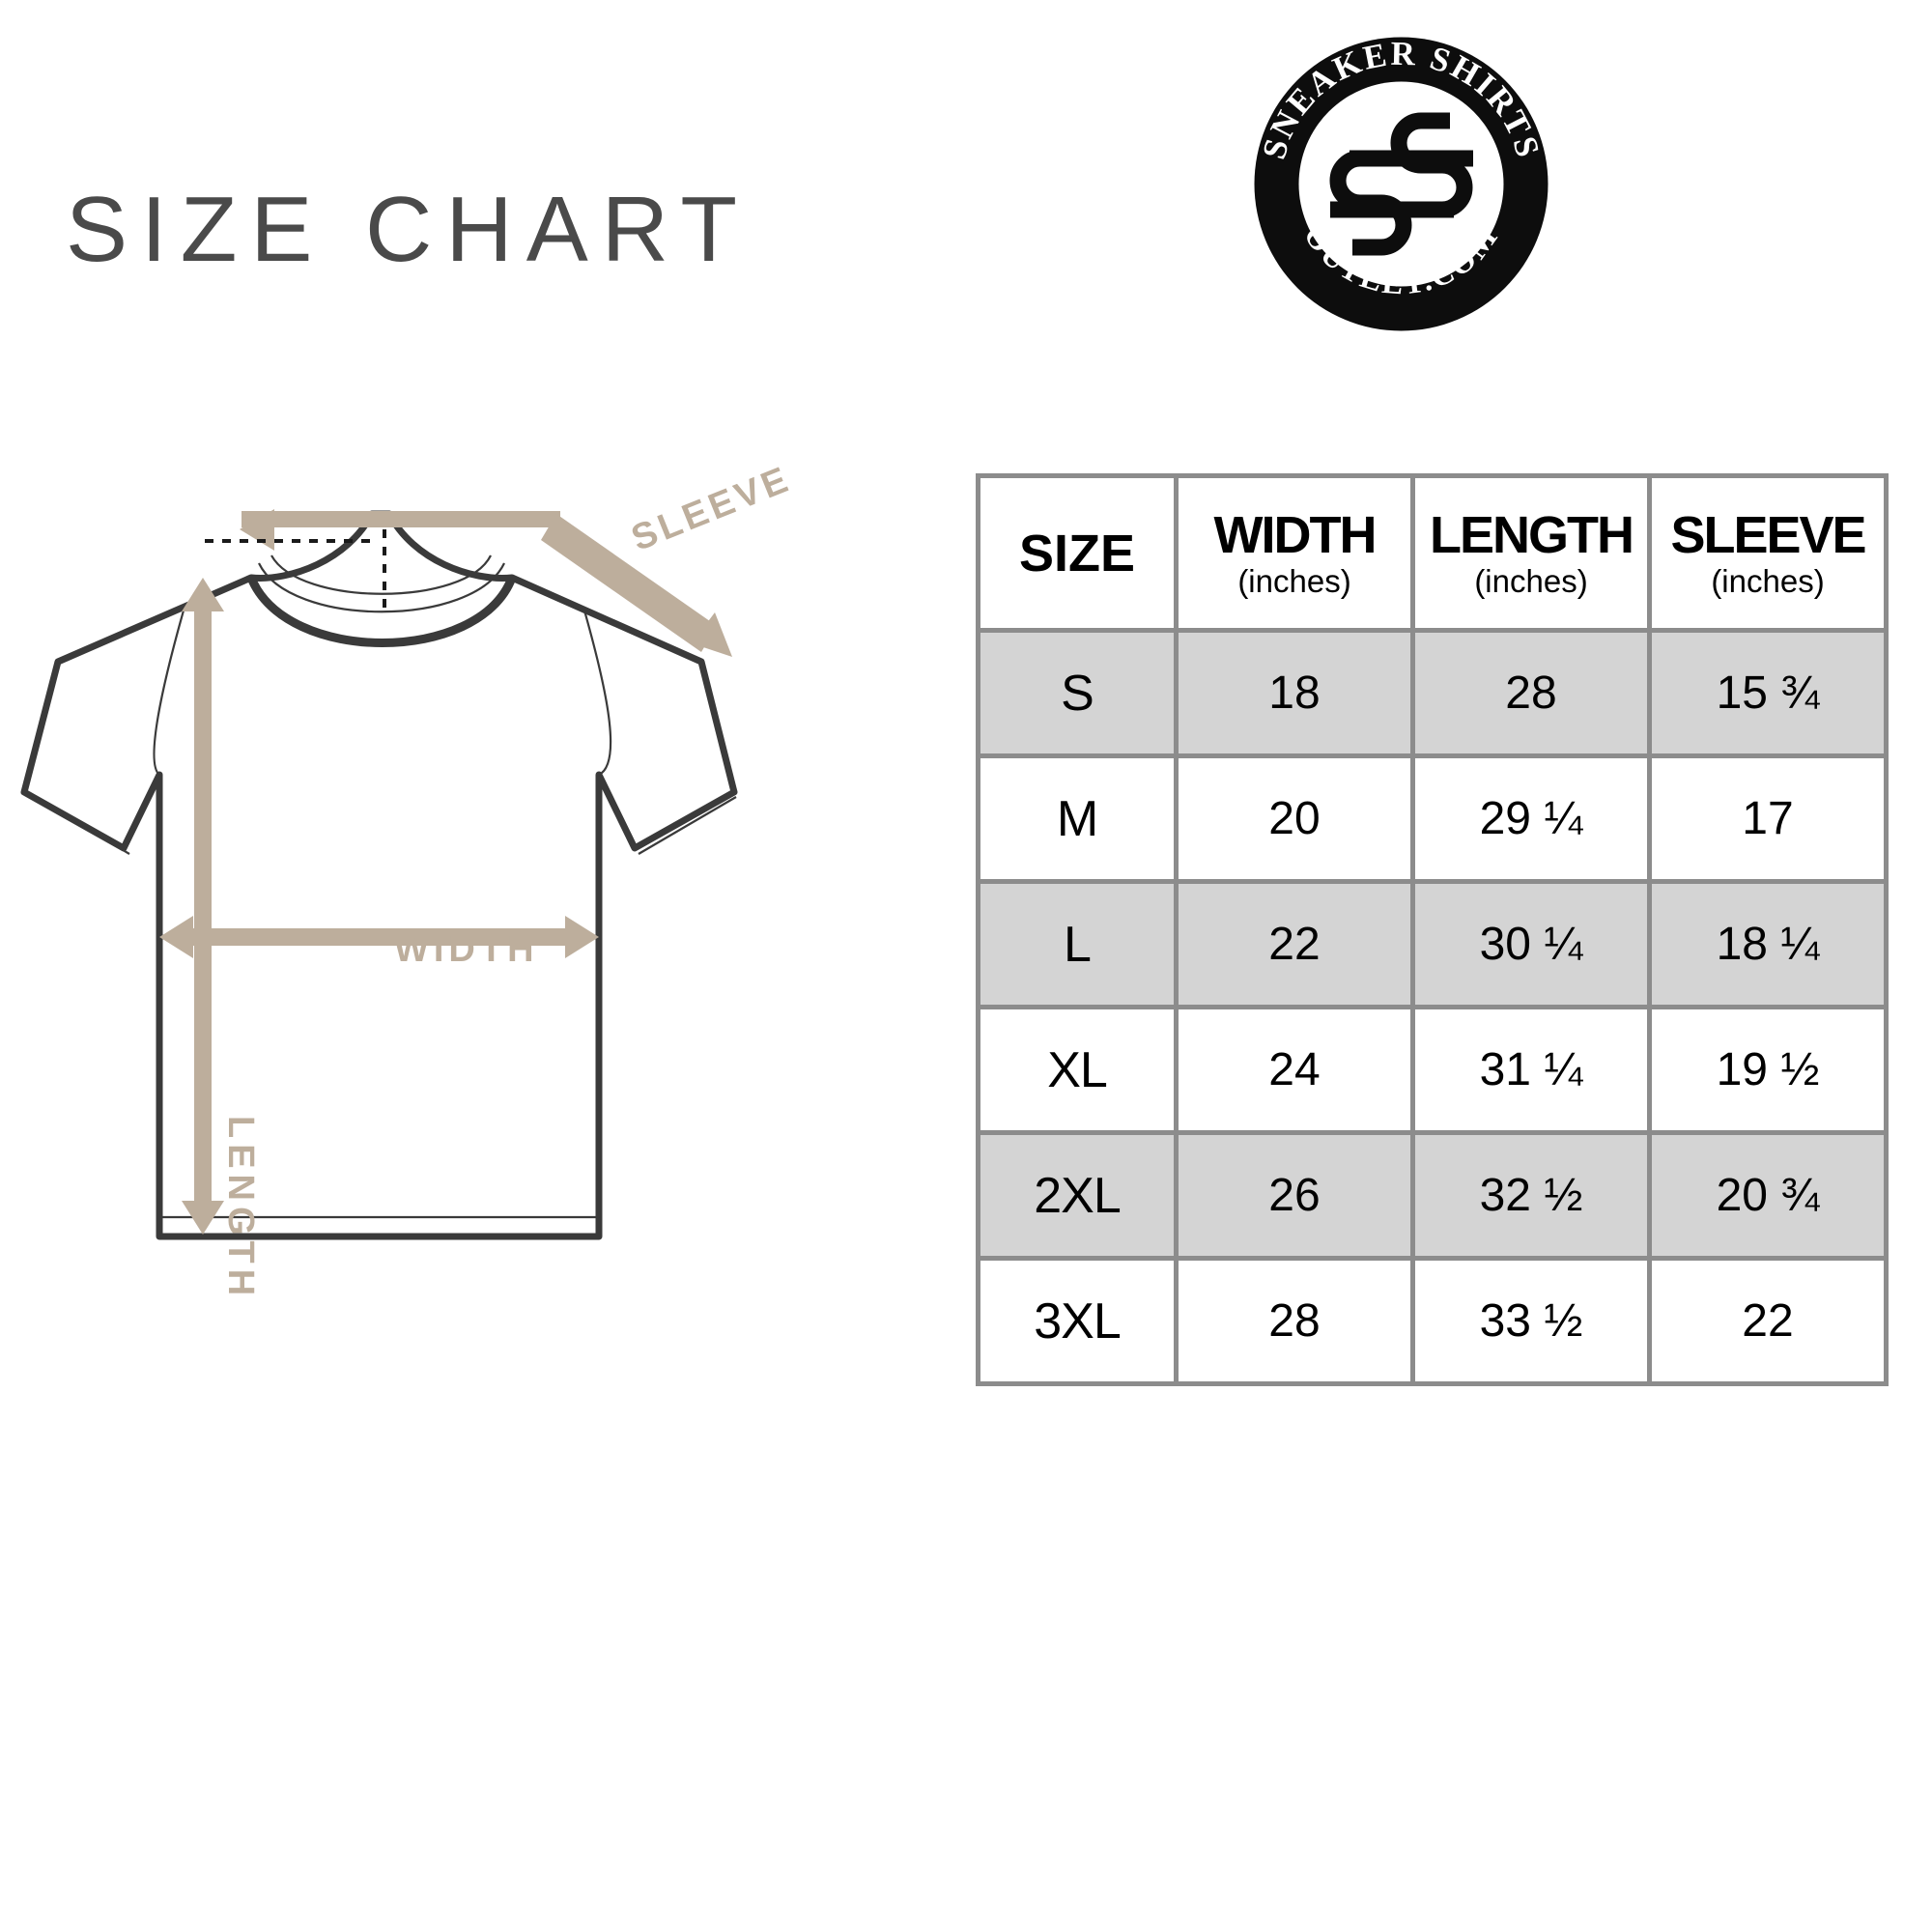 The width and height of the screenshot is (1932, 1932). Describe the element at coordinates (1768, 818) in the screenshot. I see `cell-sleeve: 17` at that location.